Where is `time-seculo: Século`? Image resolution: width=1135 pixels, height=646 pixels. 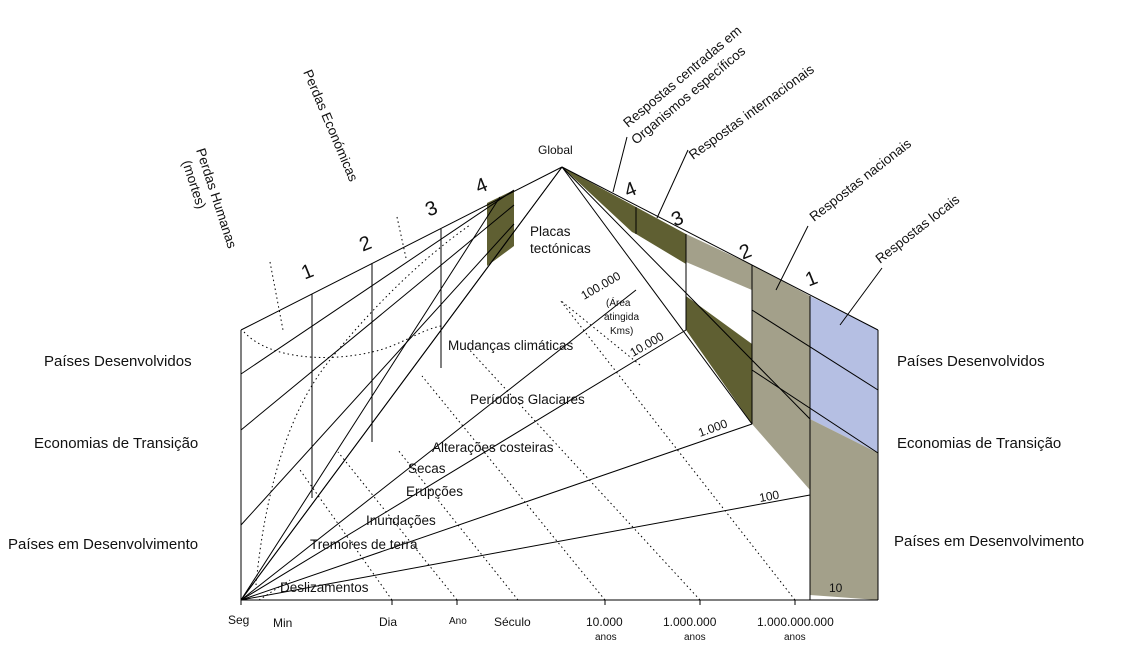
time-seculo: Século is located at coordinates (512, 622).